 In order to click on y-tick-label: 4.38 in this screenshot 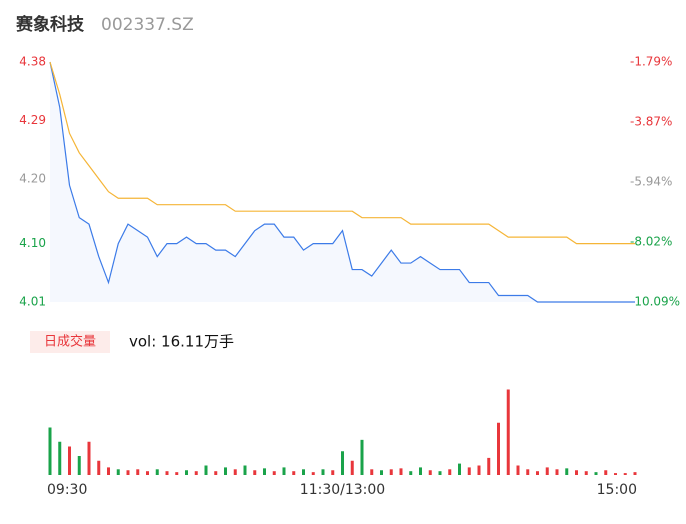, I will do `click(32, 62)`.